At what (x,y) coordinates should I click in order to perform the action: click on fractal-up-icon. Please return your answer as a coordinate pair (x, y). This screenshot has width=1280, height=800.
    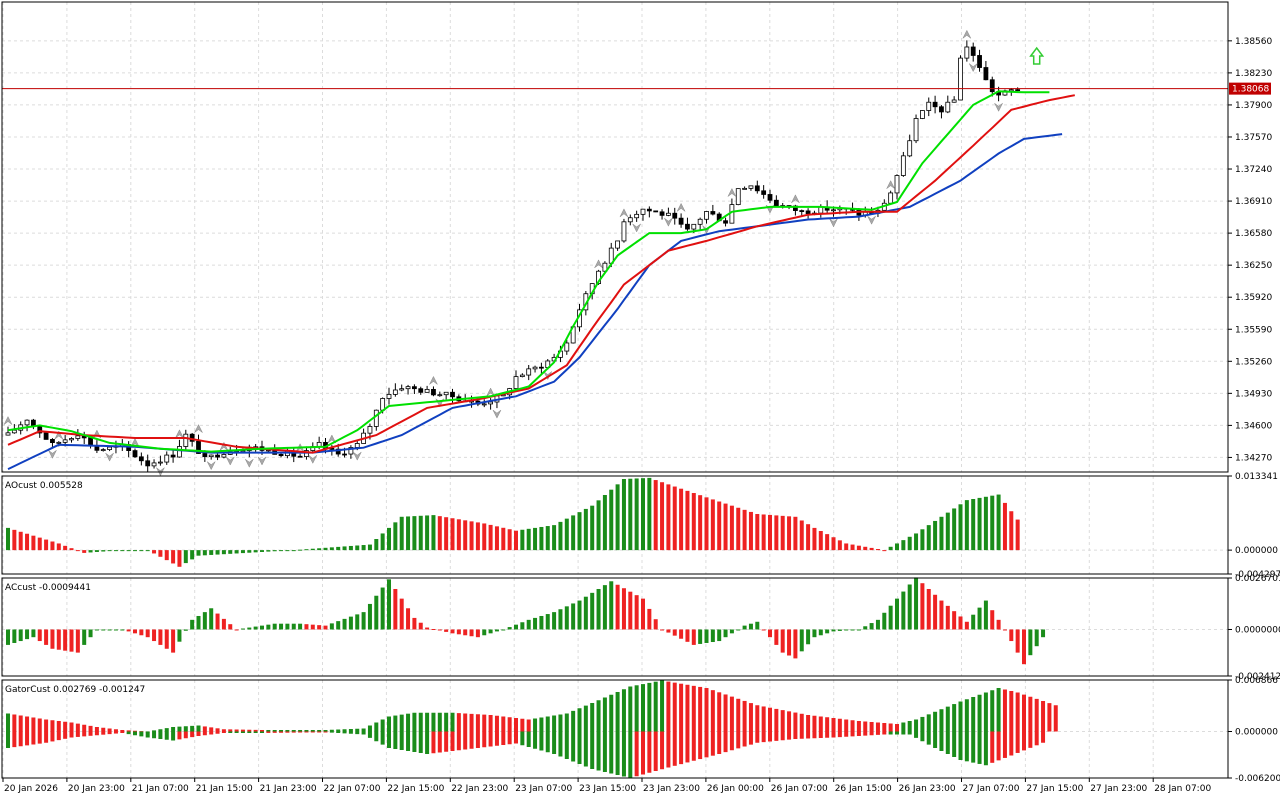
    Looking at the image, I should click on (8, 420).